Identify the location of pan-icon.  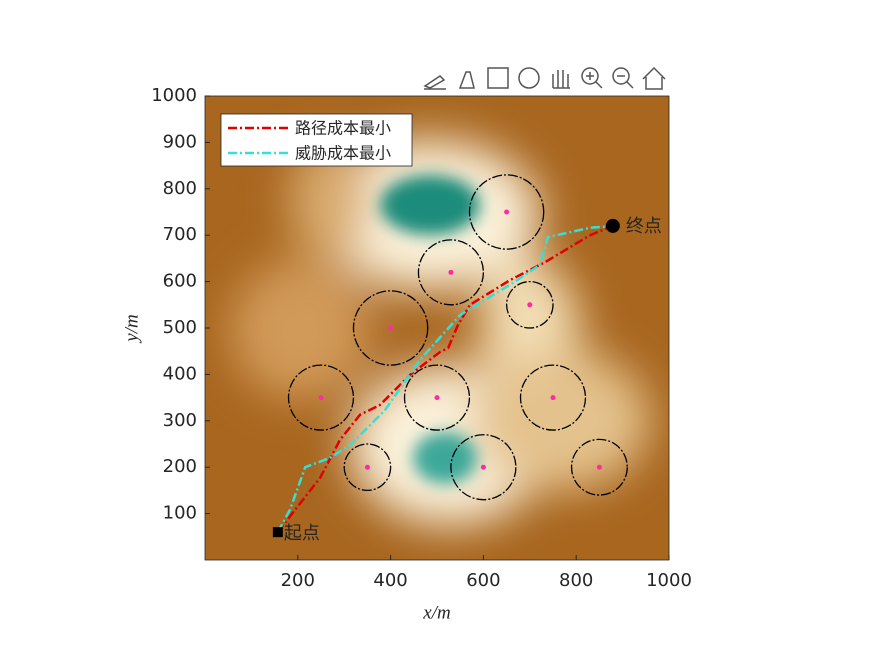
(561, 79).